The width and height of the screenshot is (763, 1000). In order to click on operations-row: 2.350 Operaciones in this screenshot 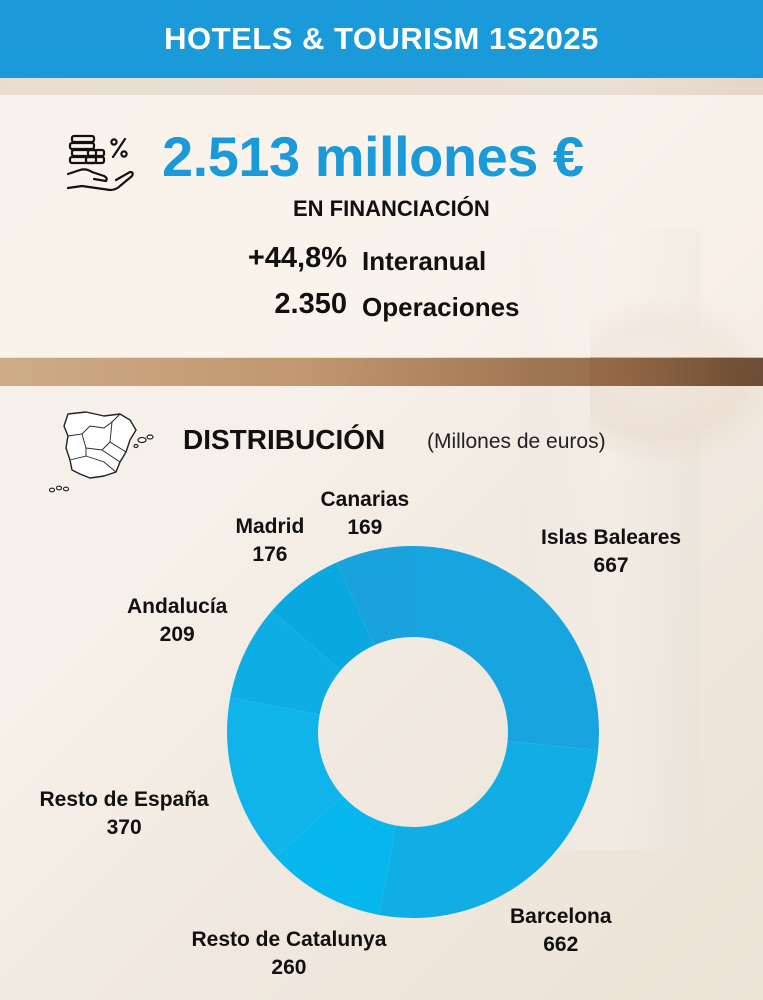, I will do `click(381, 308)`.